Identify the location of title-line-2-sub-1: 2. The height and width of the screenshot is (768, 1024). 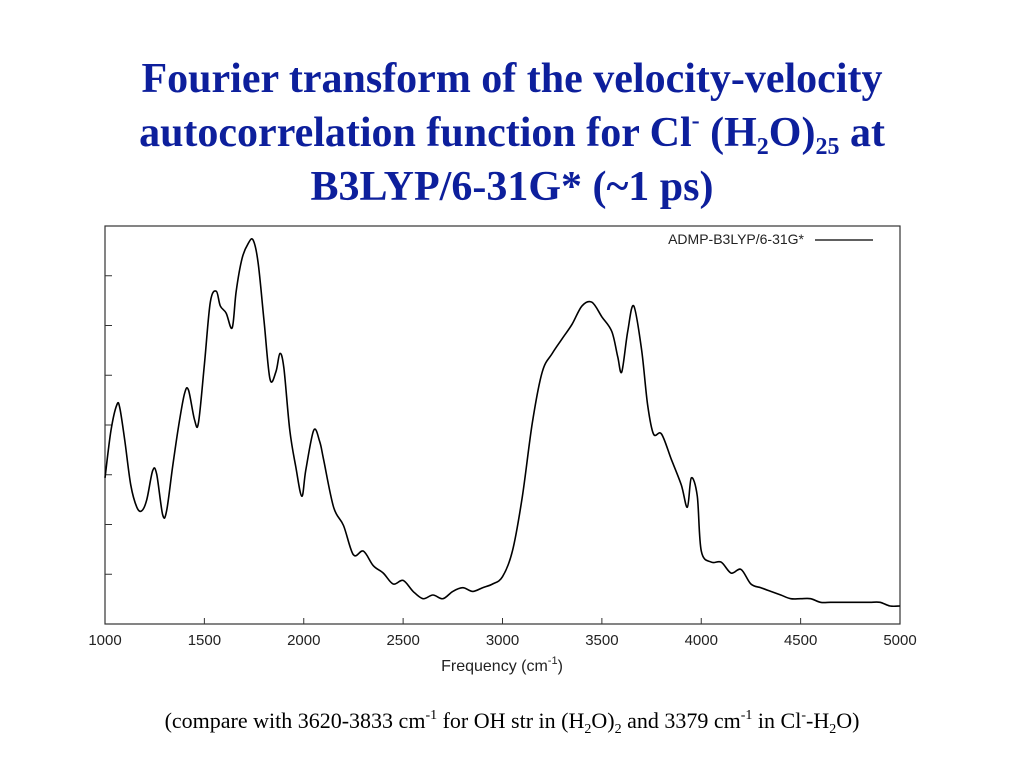
(762, 147).